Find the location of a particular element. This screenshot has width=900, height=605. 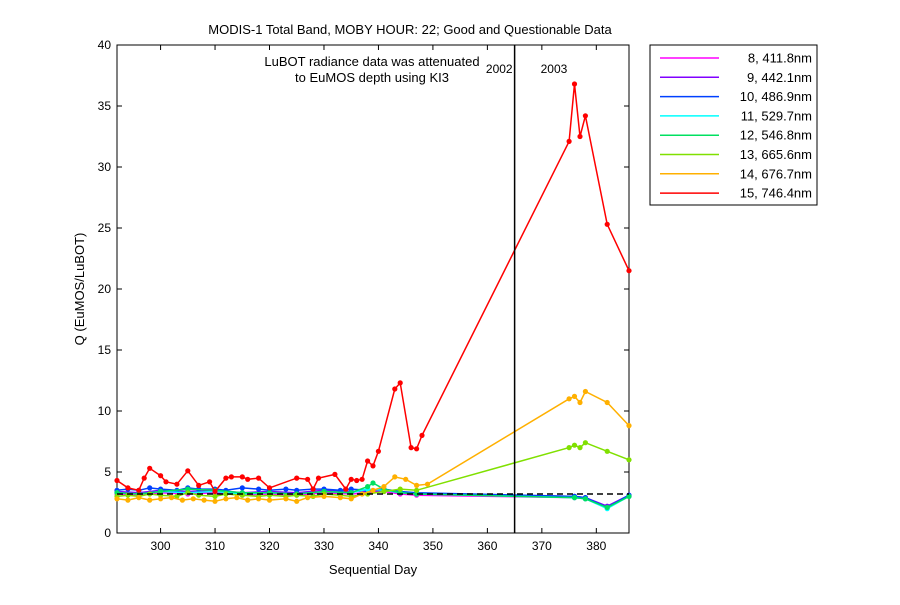

legend-label: 8, 411.8nm is located at coordinates (780, 58).